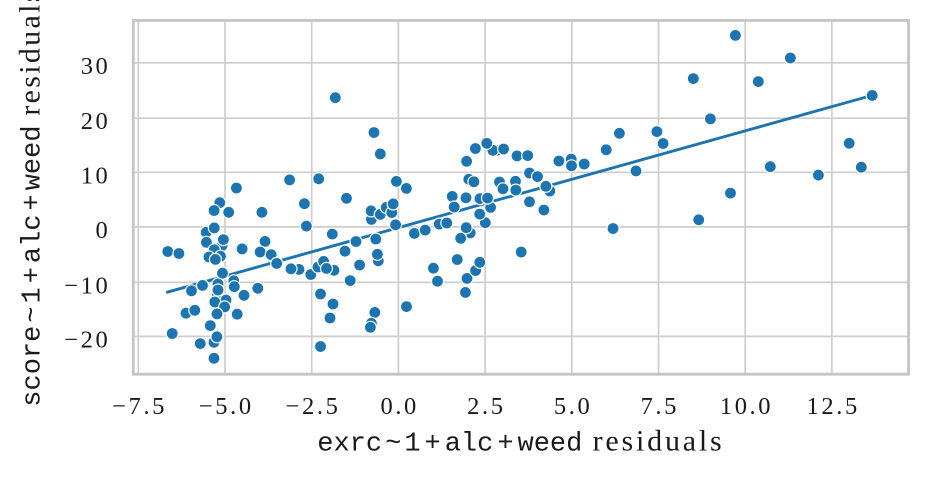 The image size is (927, 478). I want to click on svg-text: 7.5, so click(660, 406).